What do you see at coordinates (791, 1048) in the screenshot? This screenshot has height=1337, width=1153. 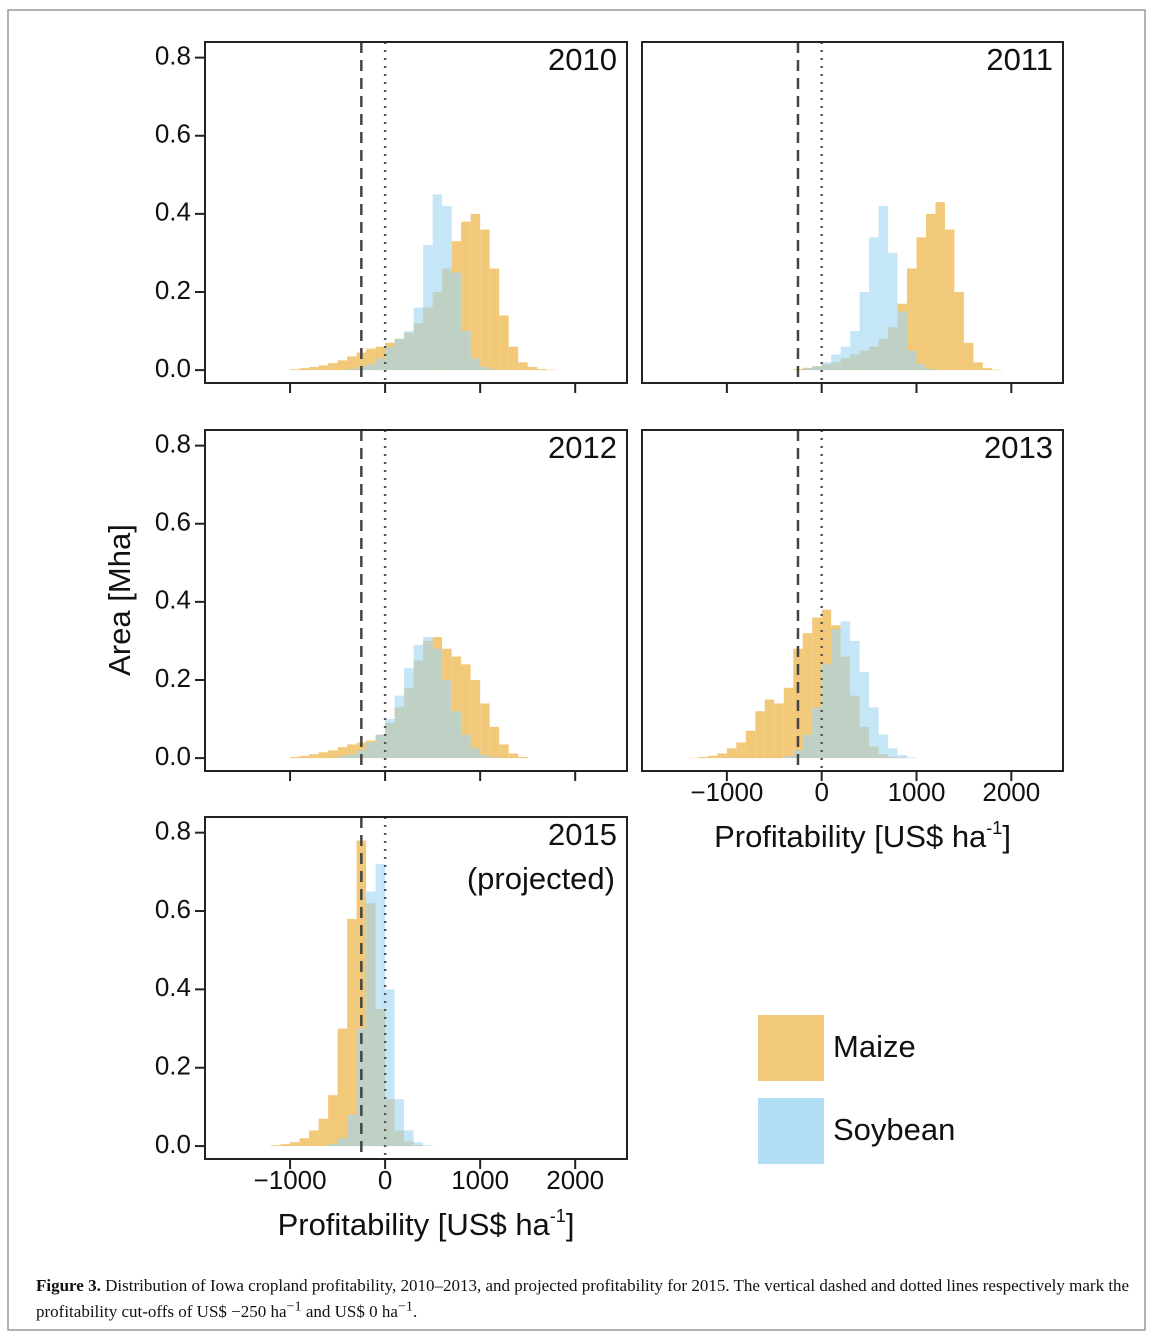 I see `legend-swatch` at bounding box center [791, 1048].